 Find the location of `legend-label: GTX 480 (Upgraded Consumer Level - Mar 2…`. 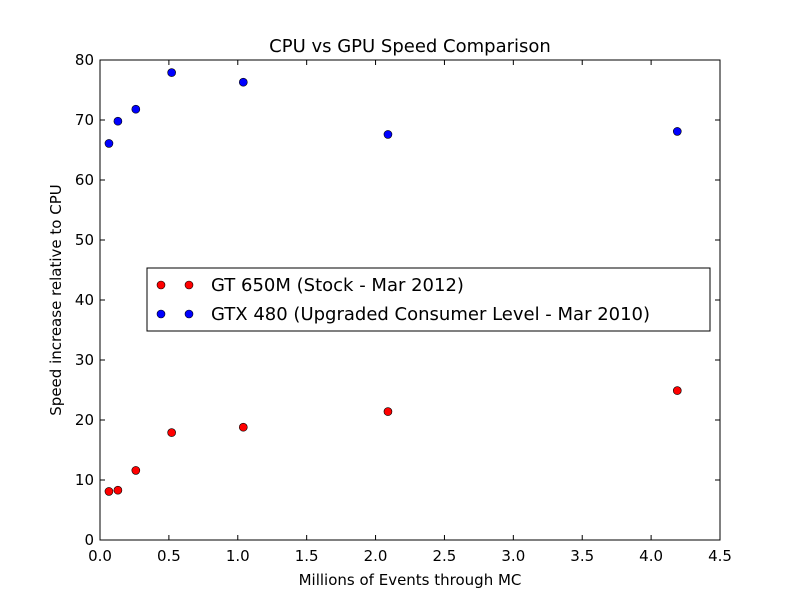

legend-label: GTX 480 (Upgraded Consumer Level - Mar 2… is located at coordinates (430, 314).